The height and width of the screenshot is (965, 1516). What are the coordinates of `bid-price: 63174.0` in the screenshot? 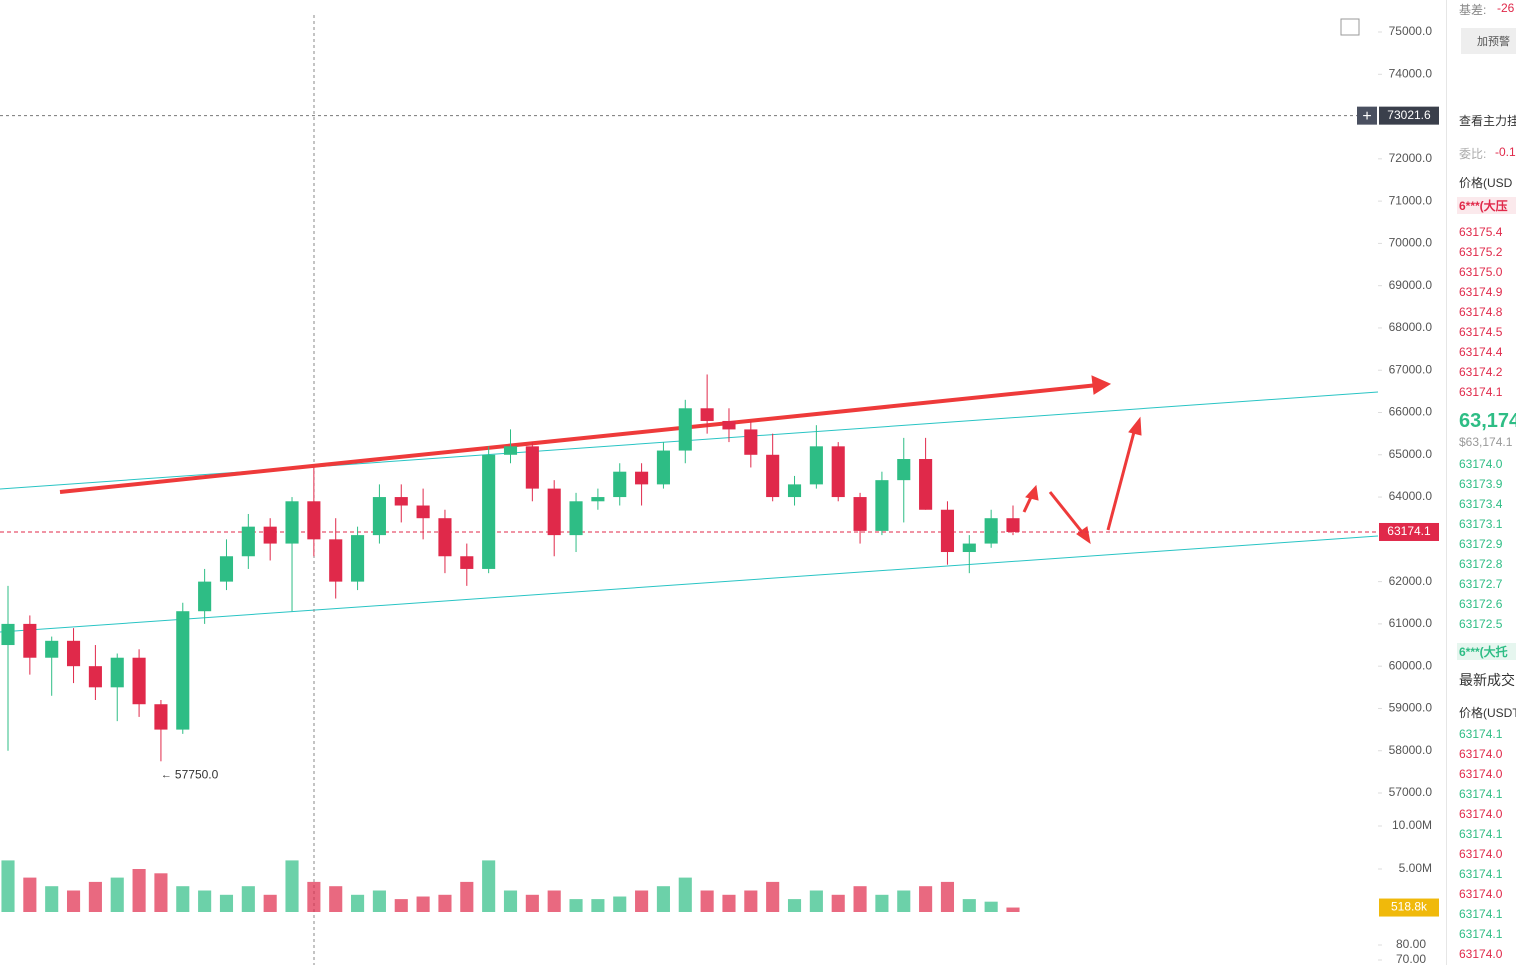 It's located at (1481, 464).